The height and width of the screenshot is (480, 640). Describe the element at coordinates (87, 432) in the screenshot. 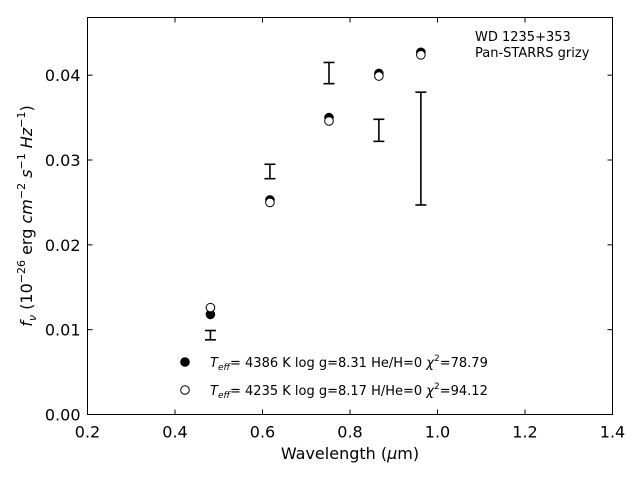

I see `x-tick-label: 0.2` at that location.